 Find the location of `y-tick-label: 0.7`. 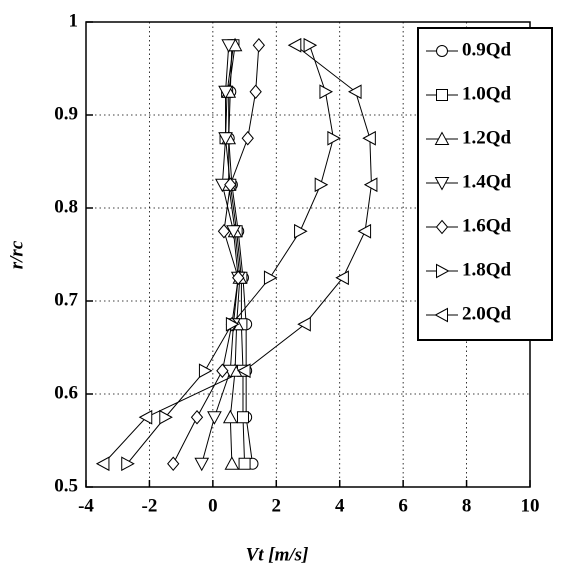

y-tick-label: 0.7 is located at coordinates (66, 299).